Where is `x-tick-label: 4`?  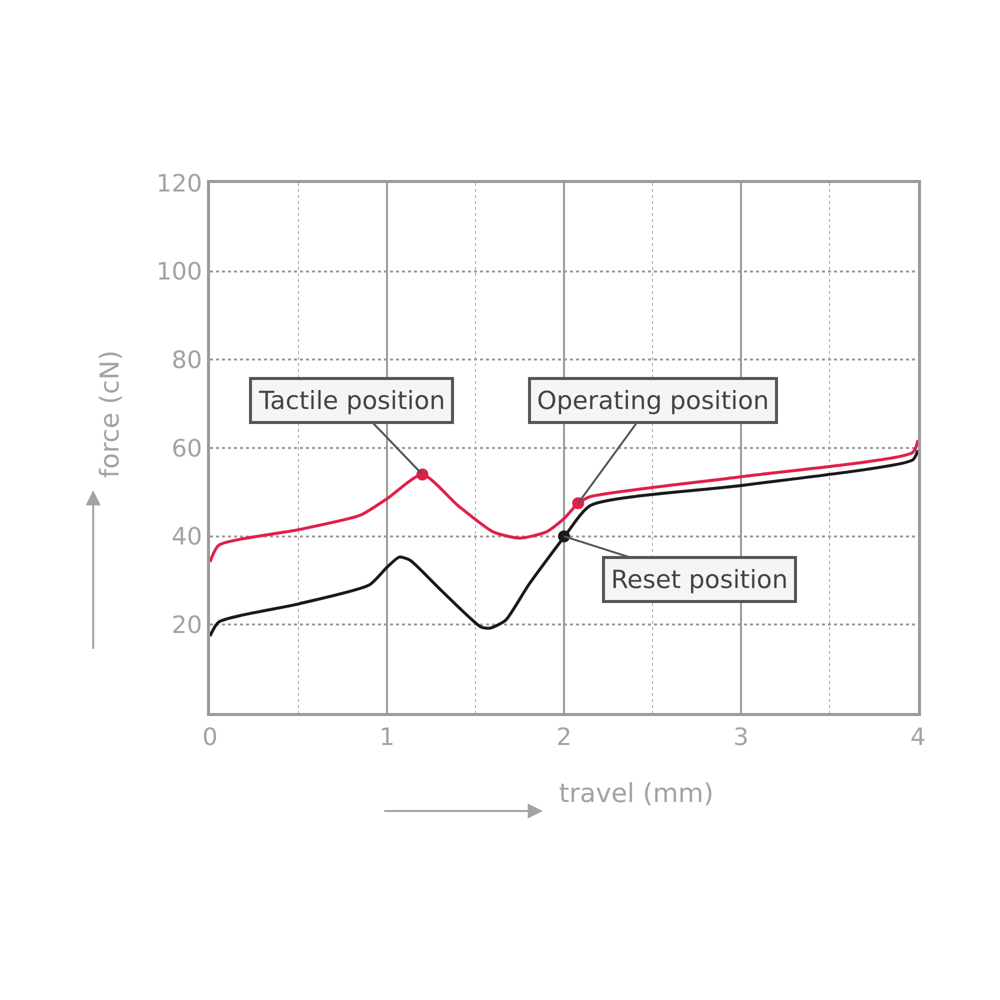
x-tick-label: 4 is located at coordinates (918, 736).